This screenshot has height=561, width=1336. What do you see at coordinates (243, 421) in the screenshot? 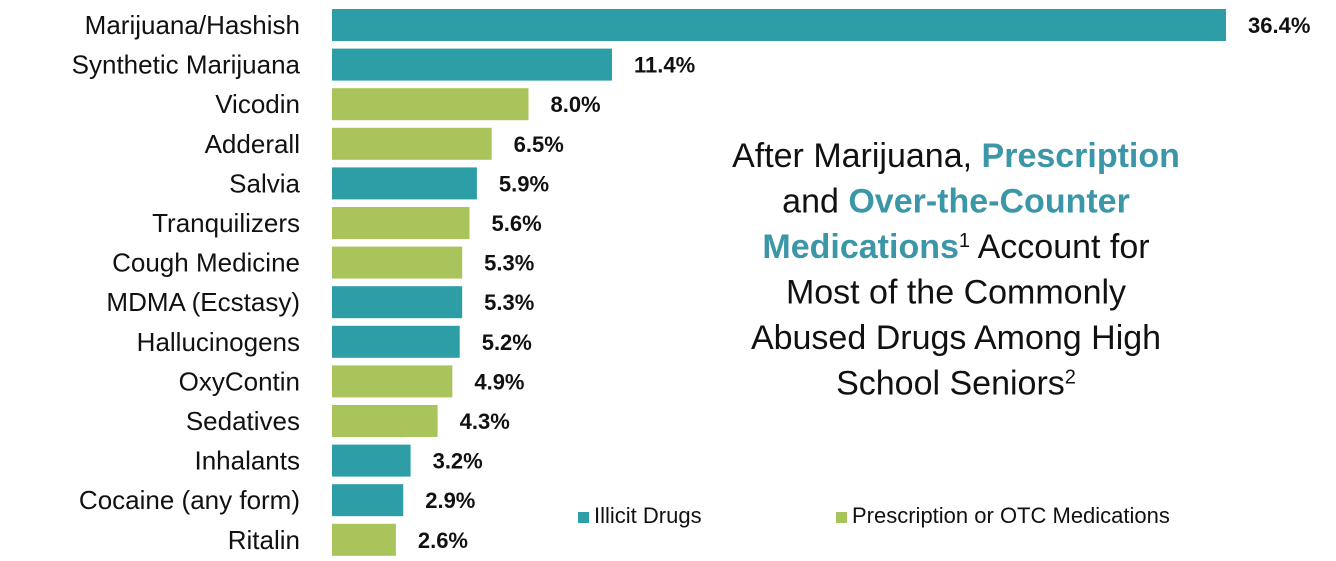
I see `category-label: Sedatives` at bounding box center [243, 421].